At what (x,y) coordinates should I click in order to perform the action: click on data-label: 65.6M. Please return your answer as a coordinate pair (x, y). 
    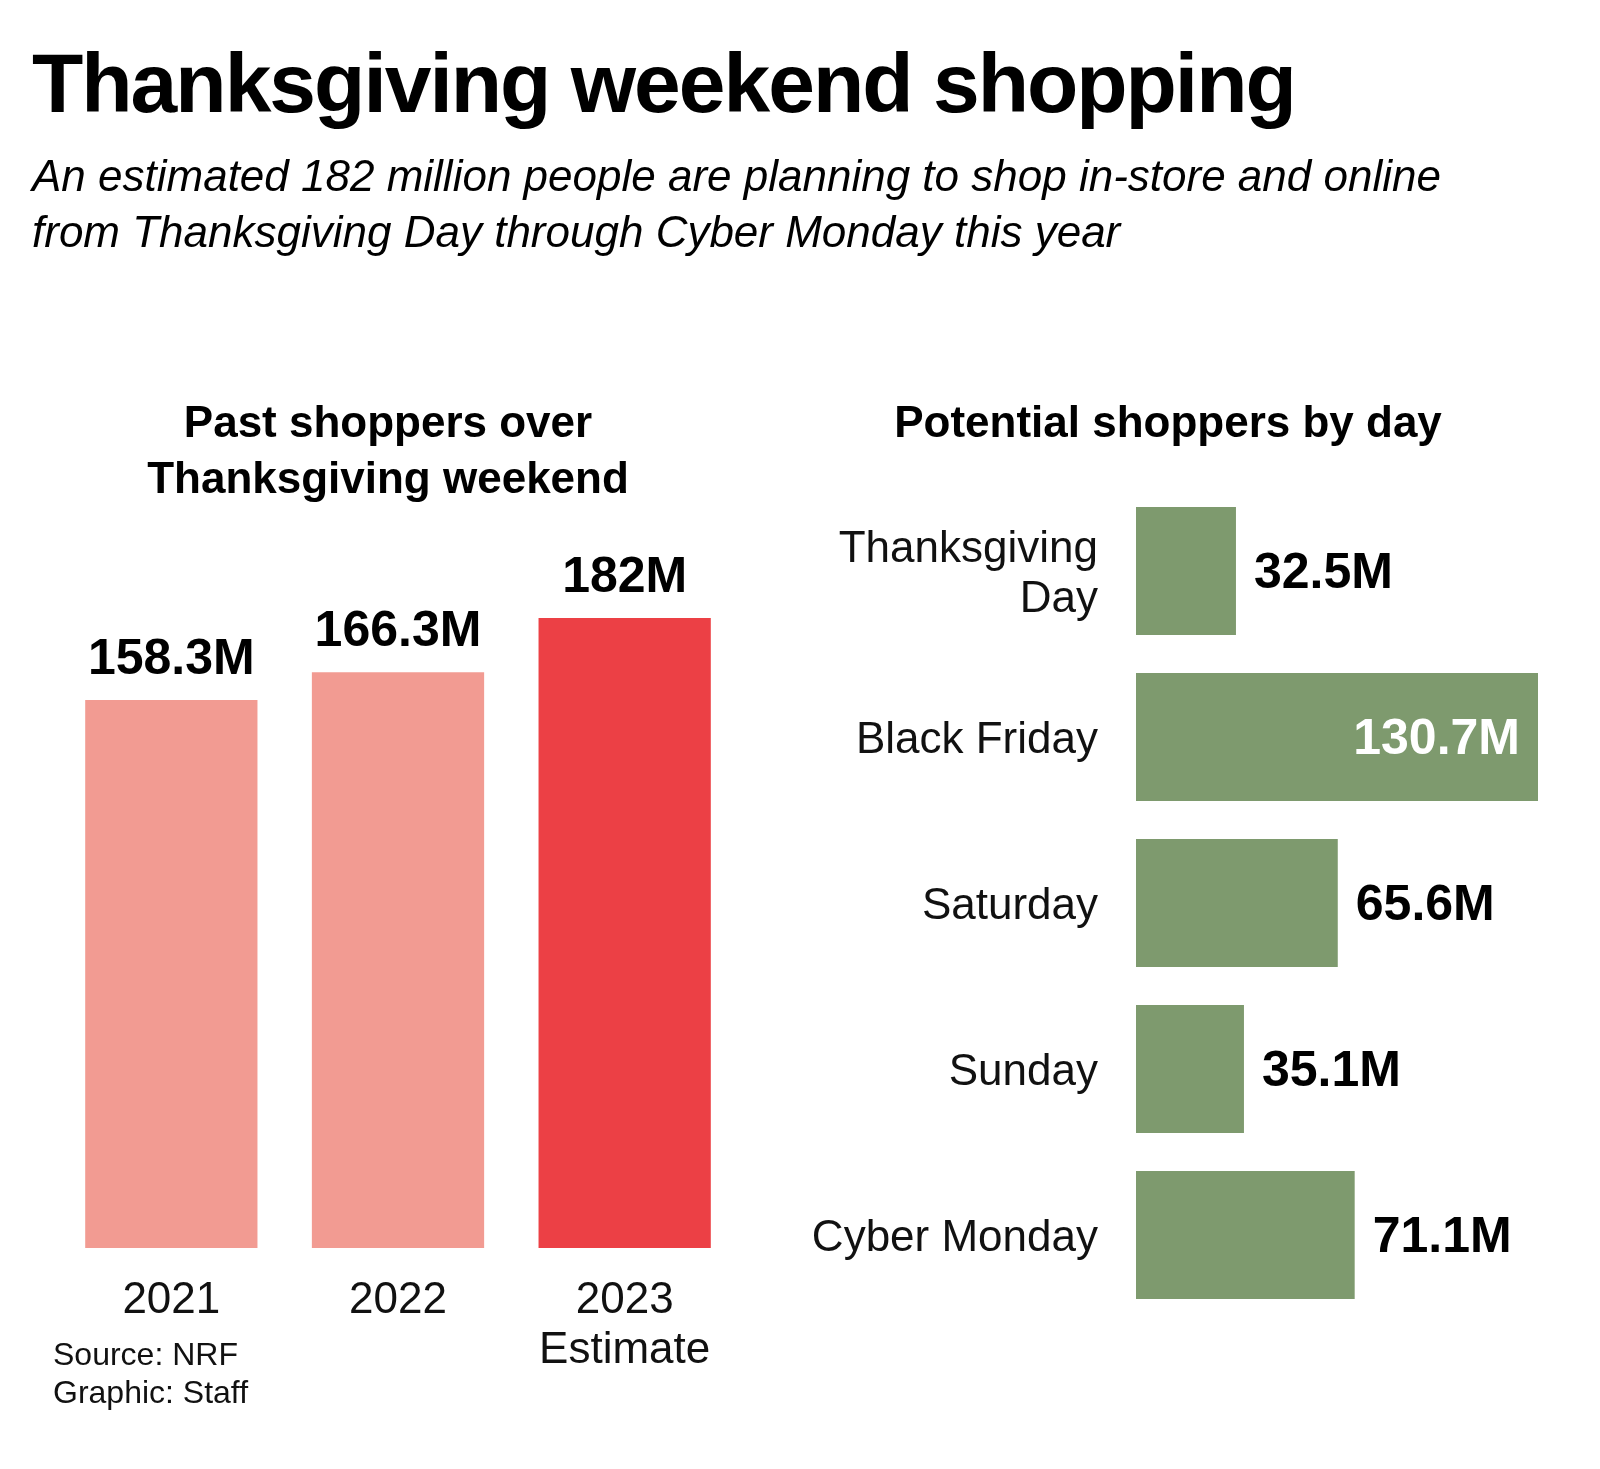
    Looking at the image, I should click on (1425, 903).